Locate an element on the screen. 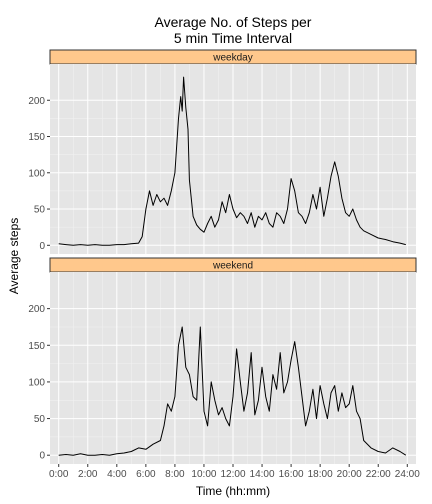 Image resolution: width=432 pixels, height=504 pixels. x-tick-label: 20:00 is located at coordinates (349, 474).